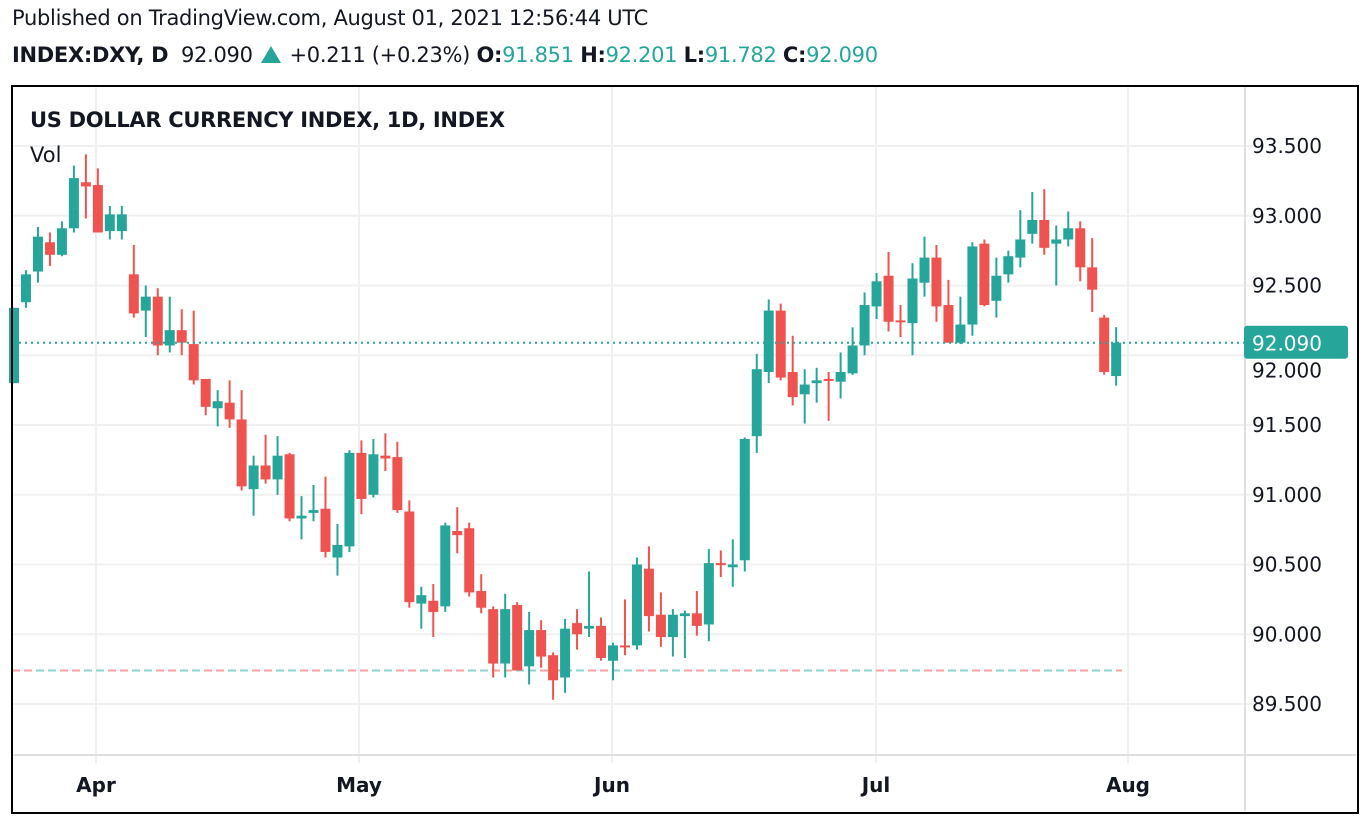 This screenshot has width=1370, height=824. What do you see at coordinates (641, 55) in the screenshot?
I see `high-value: 92.201` at bounding box center [641, 55].